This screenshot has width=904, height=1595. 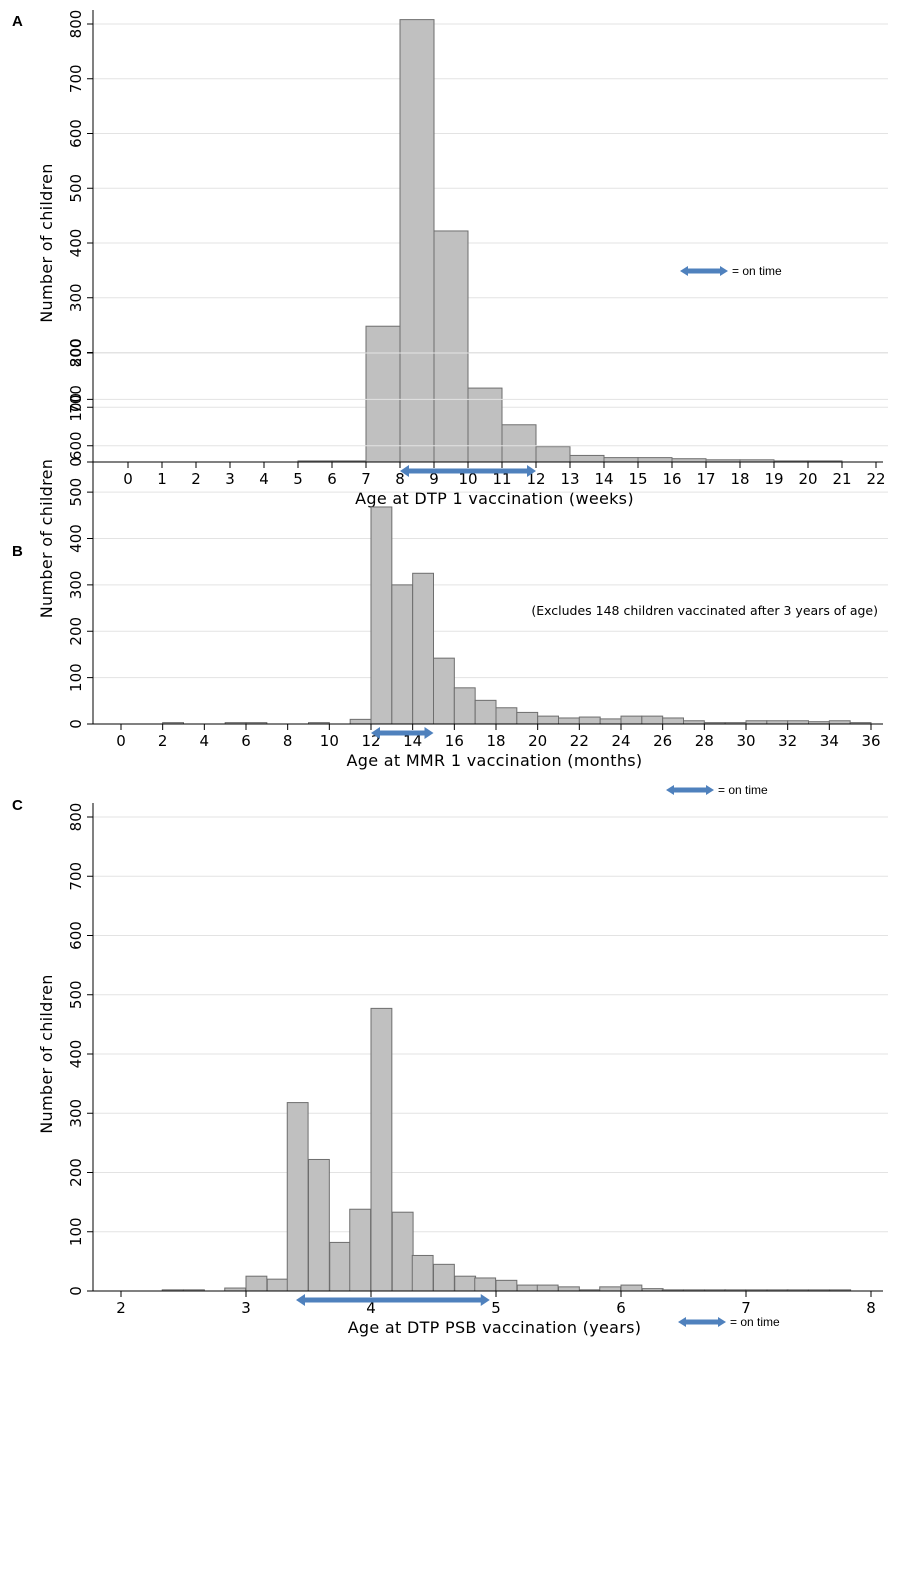 I want to click on x-axis-title: Age at MMR 1 vaccination (months), so click(x=495, y=760).